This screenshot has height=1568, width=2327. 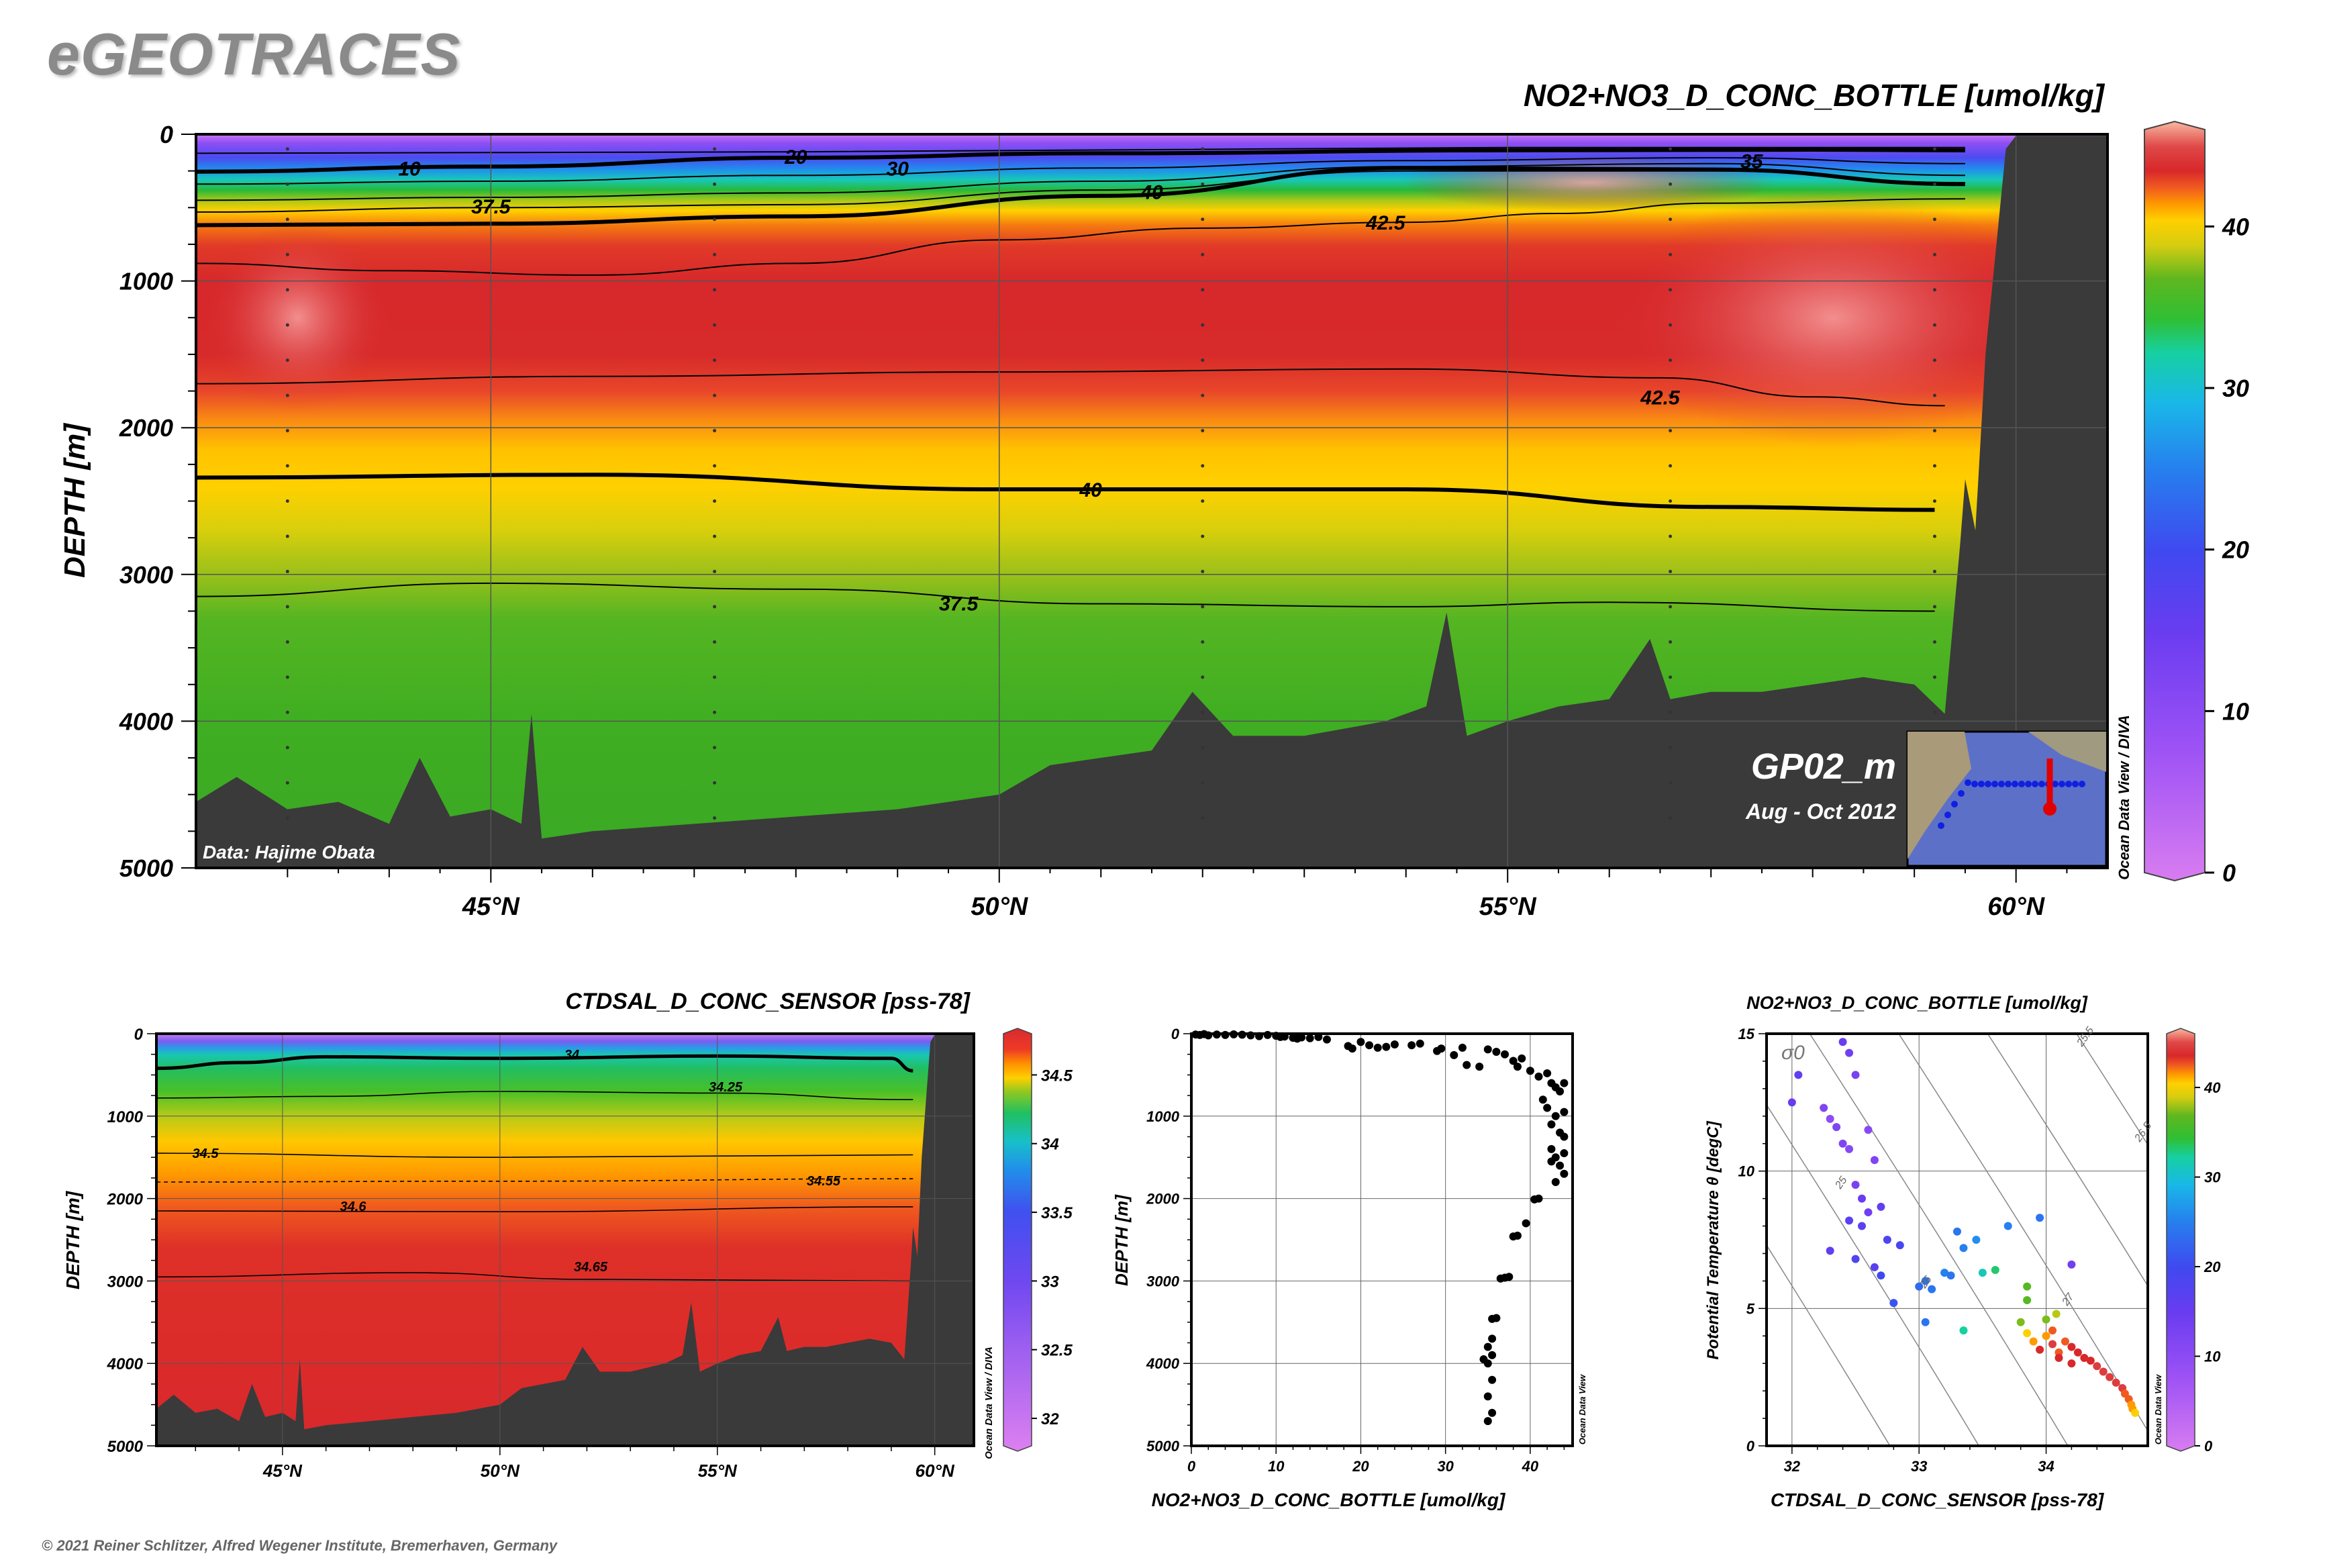 What do you see at coordinates (1823, 767) in the screenshot?
I see `cruise-name: GP02_m` at bounding box center [1823, 767].